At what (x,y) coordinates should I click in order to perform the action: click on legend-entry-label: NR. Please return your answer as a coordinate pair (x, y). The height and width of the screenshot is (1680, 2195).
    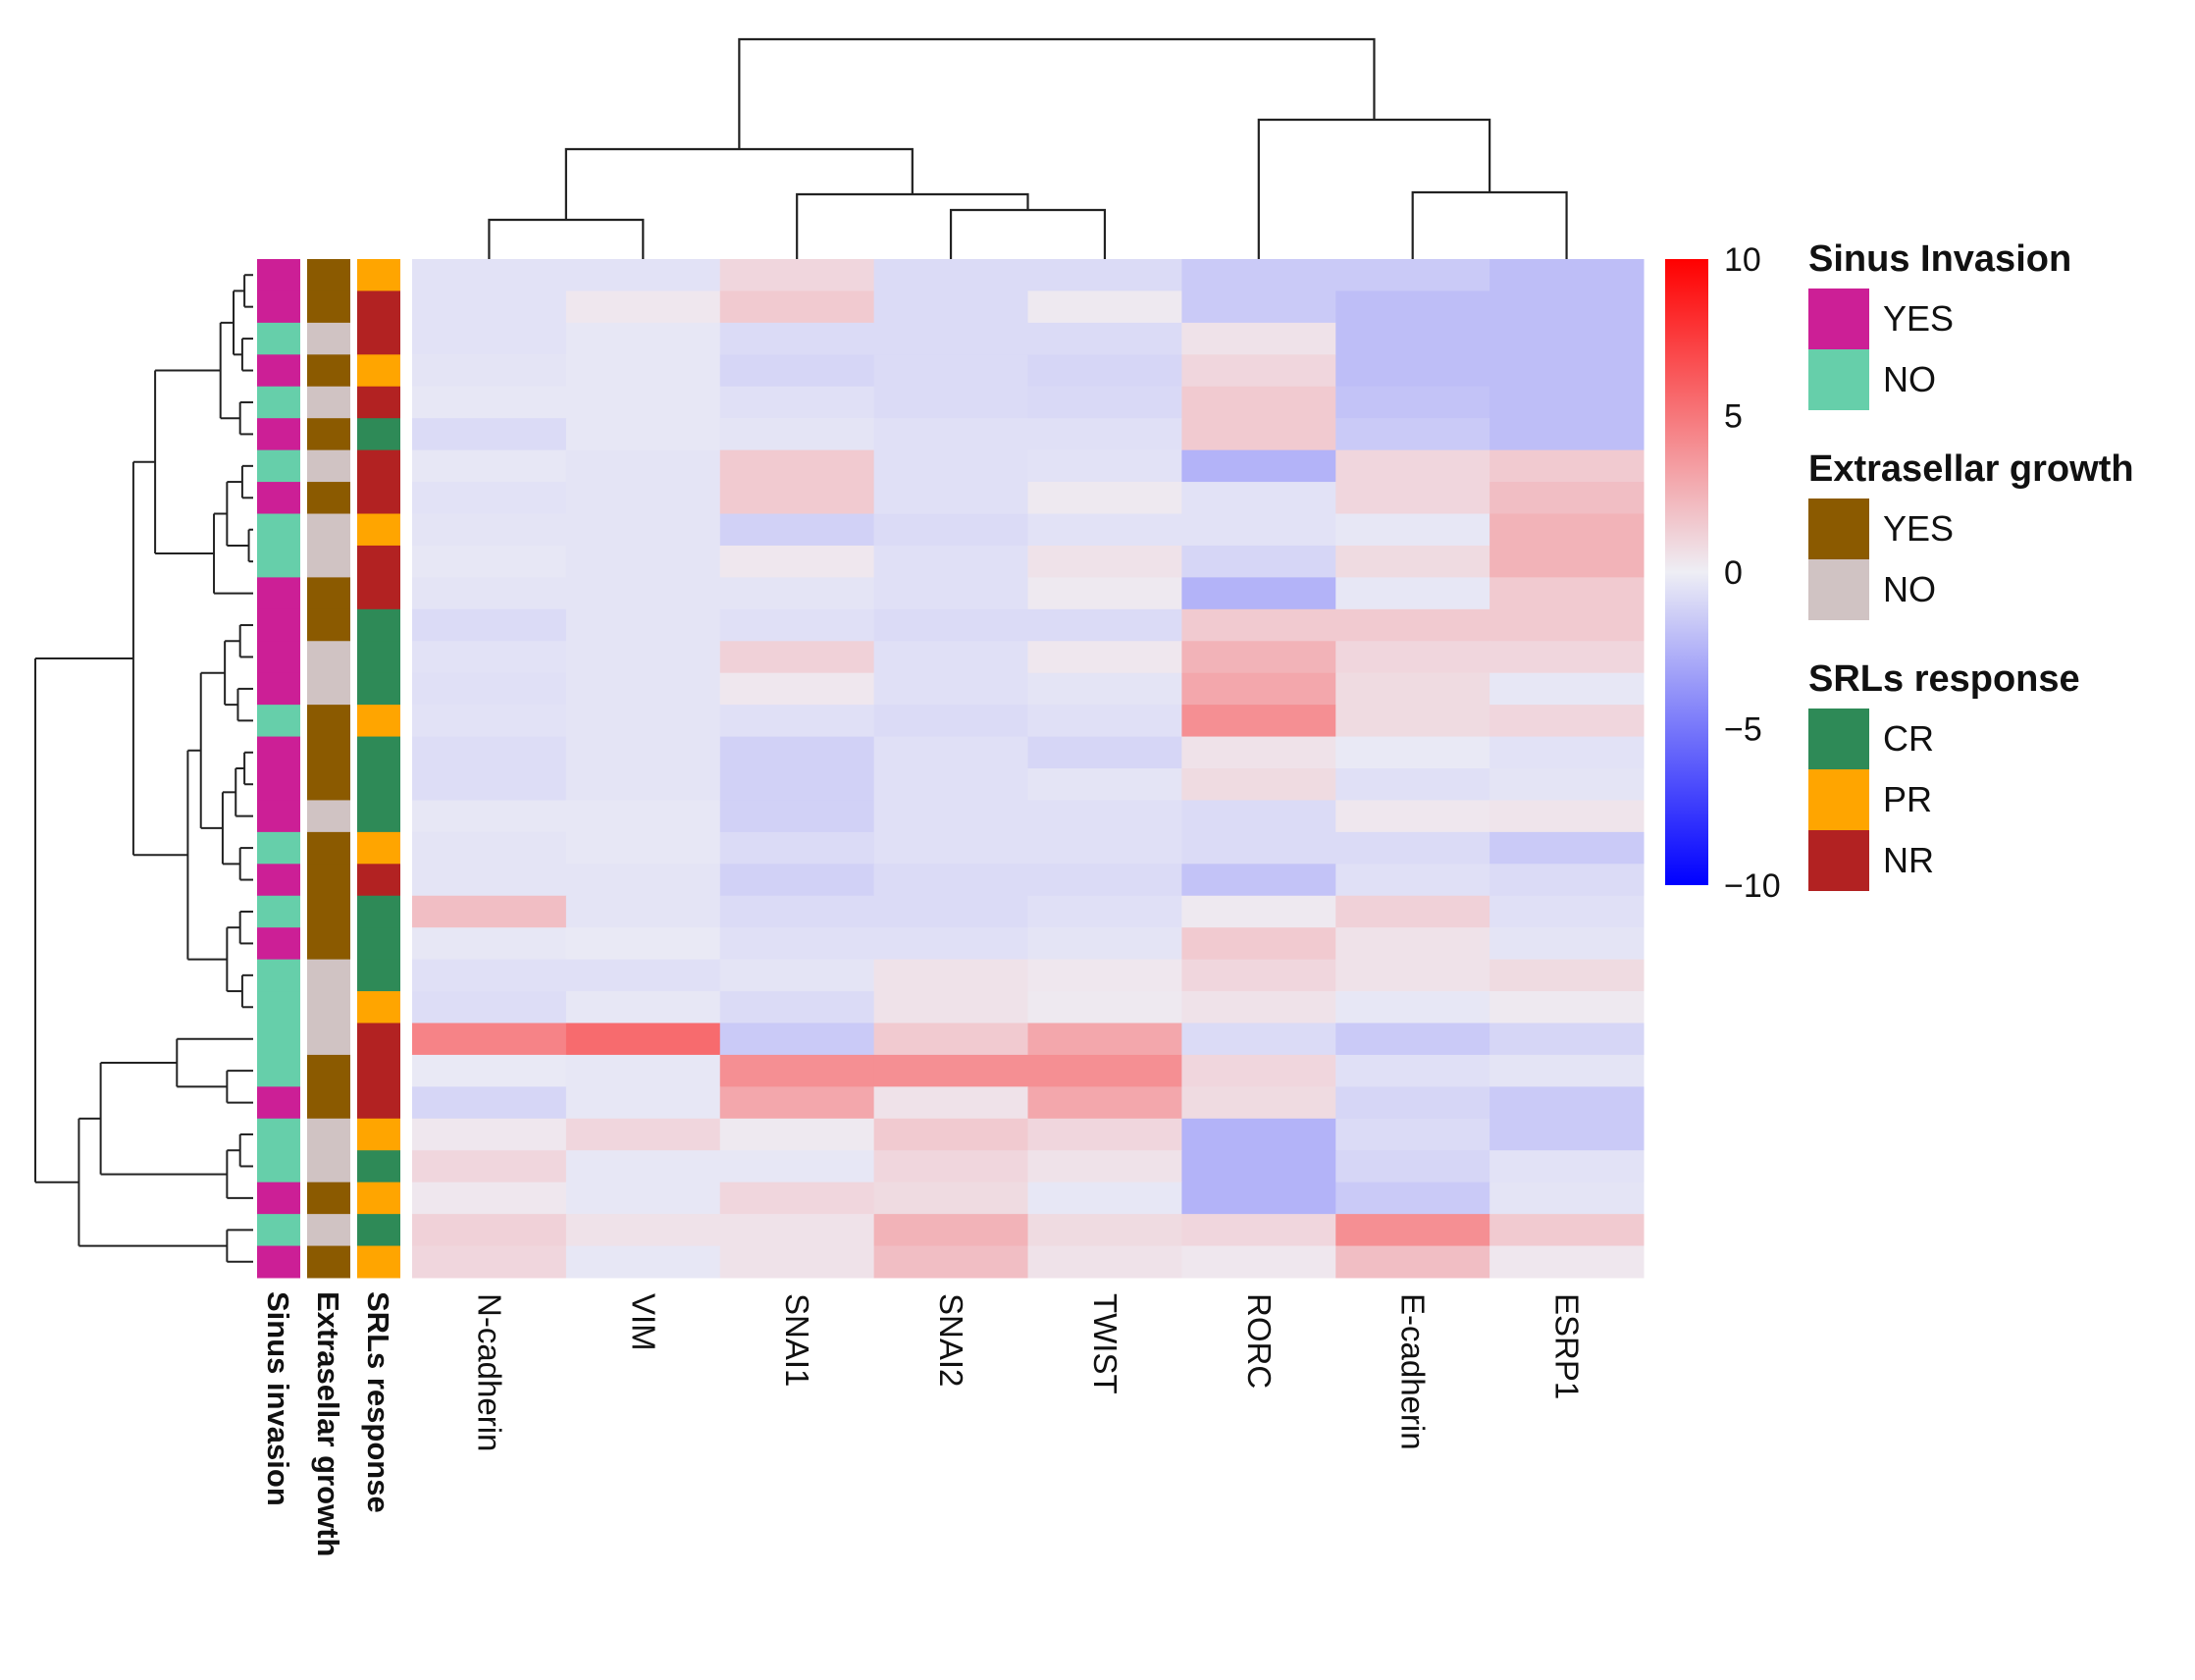
    Looking at the image, I should click on (1908, 860).